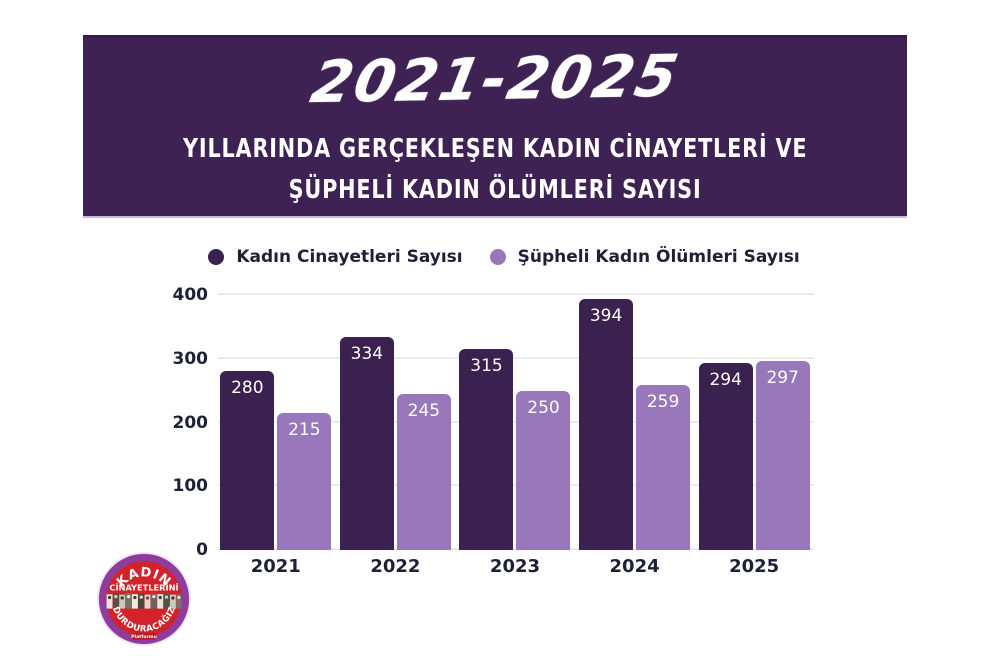  Describe the element at coordinates (423, 472) in the screenshot. I see `bar-2022-series-1: 245` at that location.